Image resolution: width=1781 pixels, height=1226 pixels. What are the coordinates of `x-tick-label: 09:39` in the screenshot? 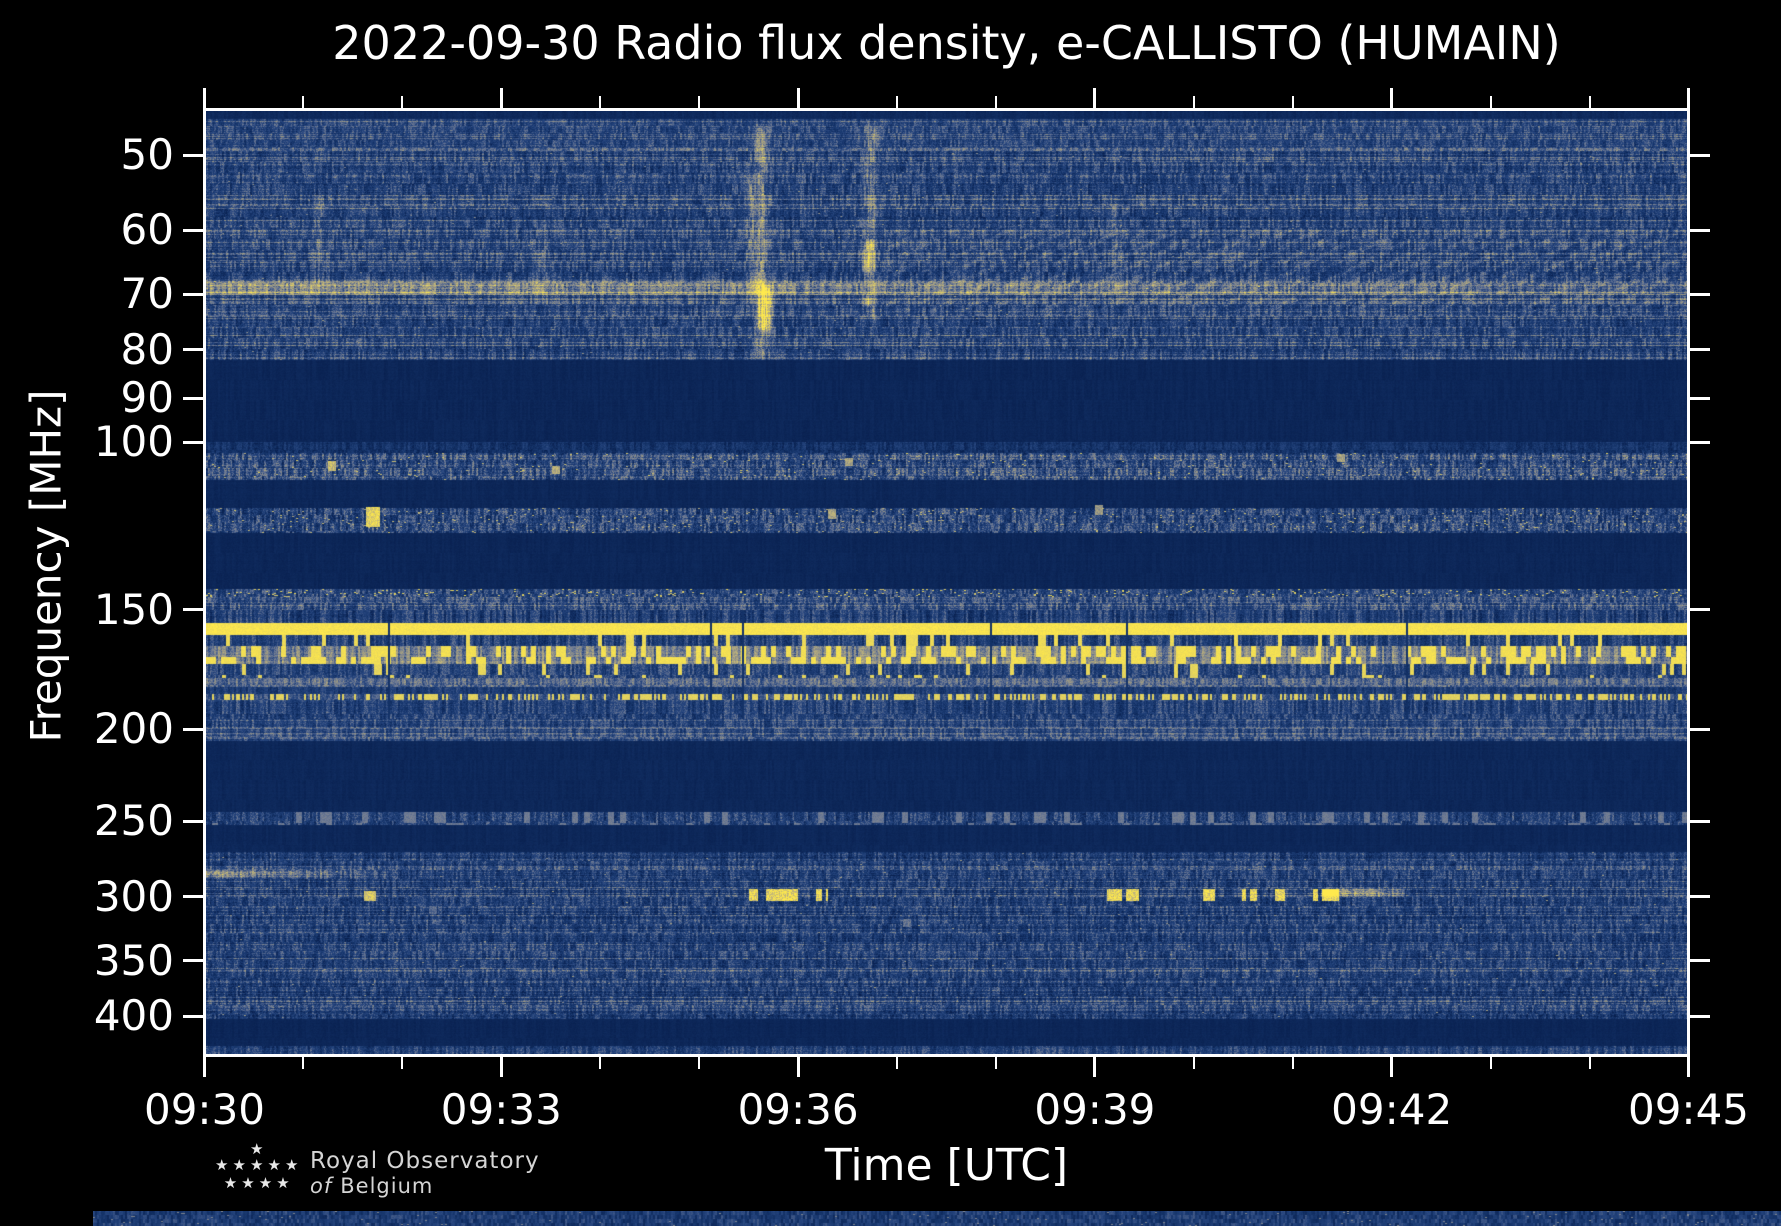 It's located at (1095, 1109).